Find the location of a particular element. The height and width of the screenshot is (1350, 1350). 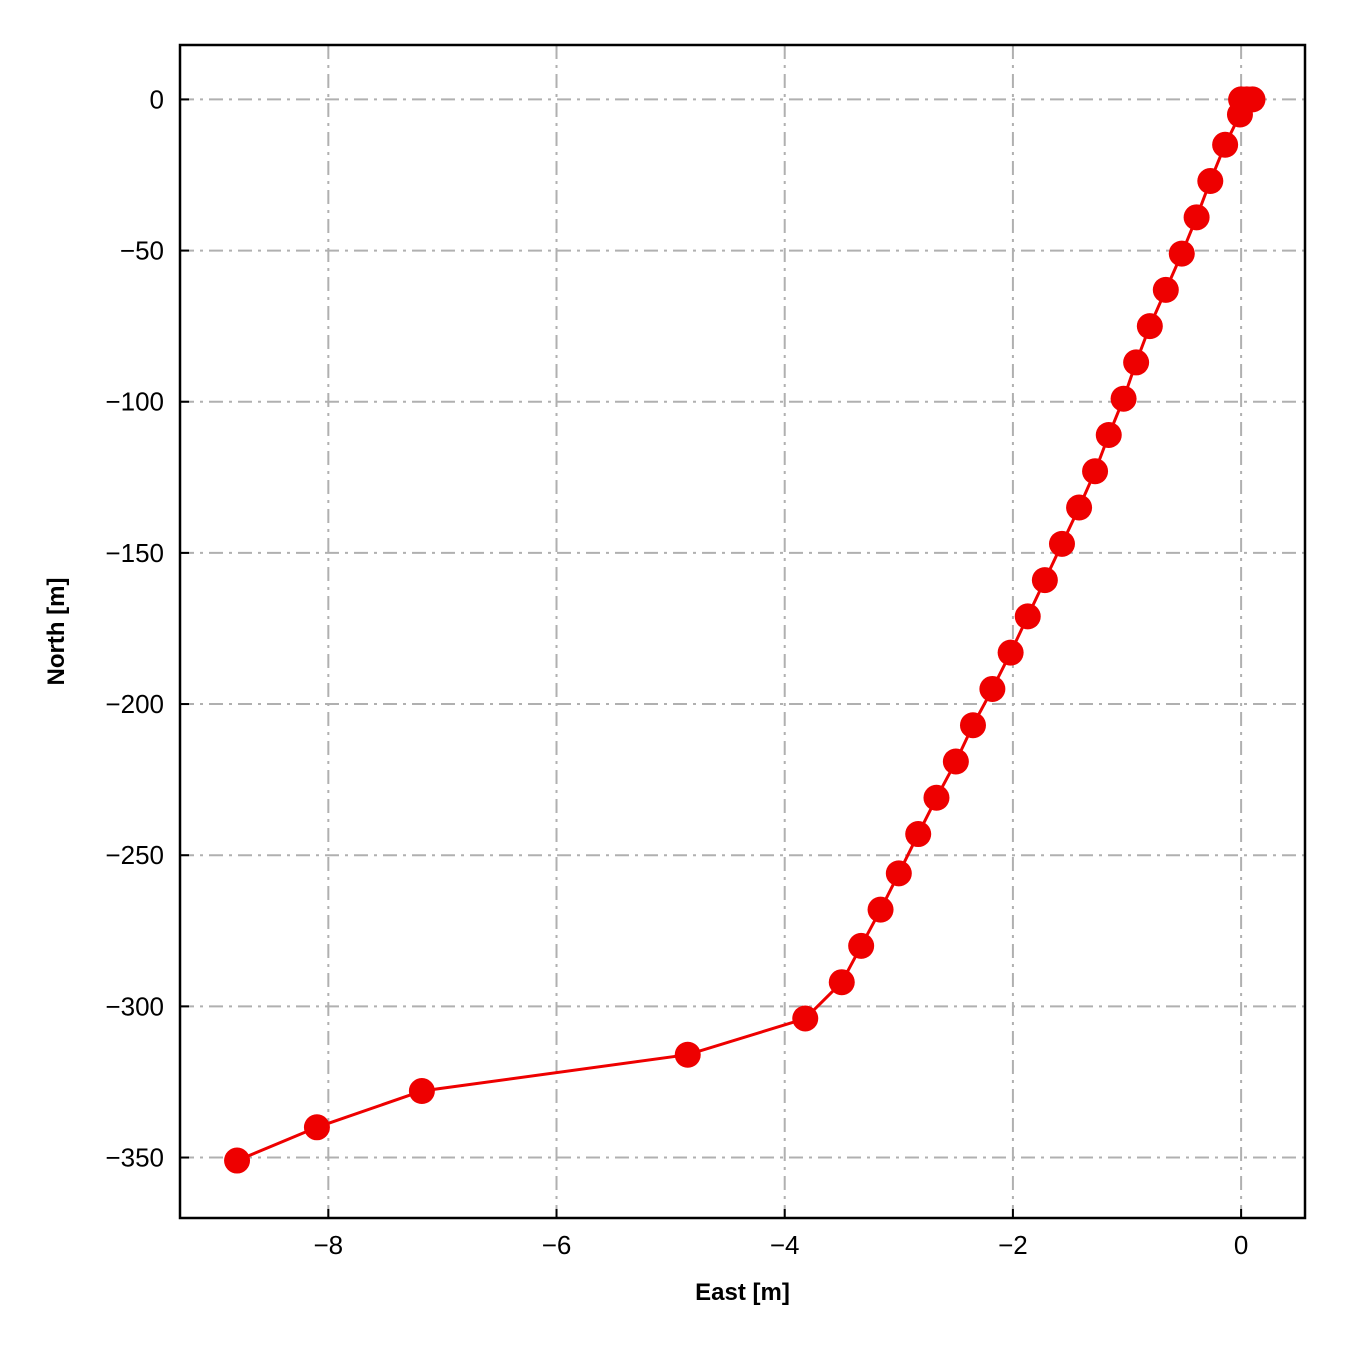

y-tick-label: −300 is located at coordinates (134, 1006).